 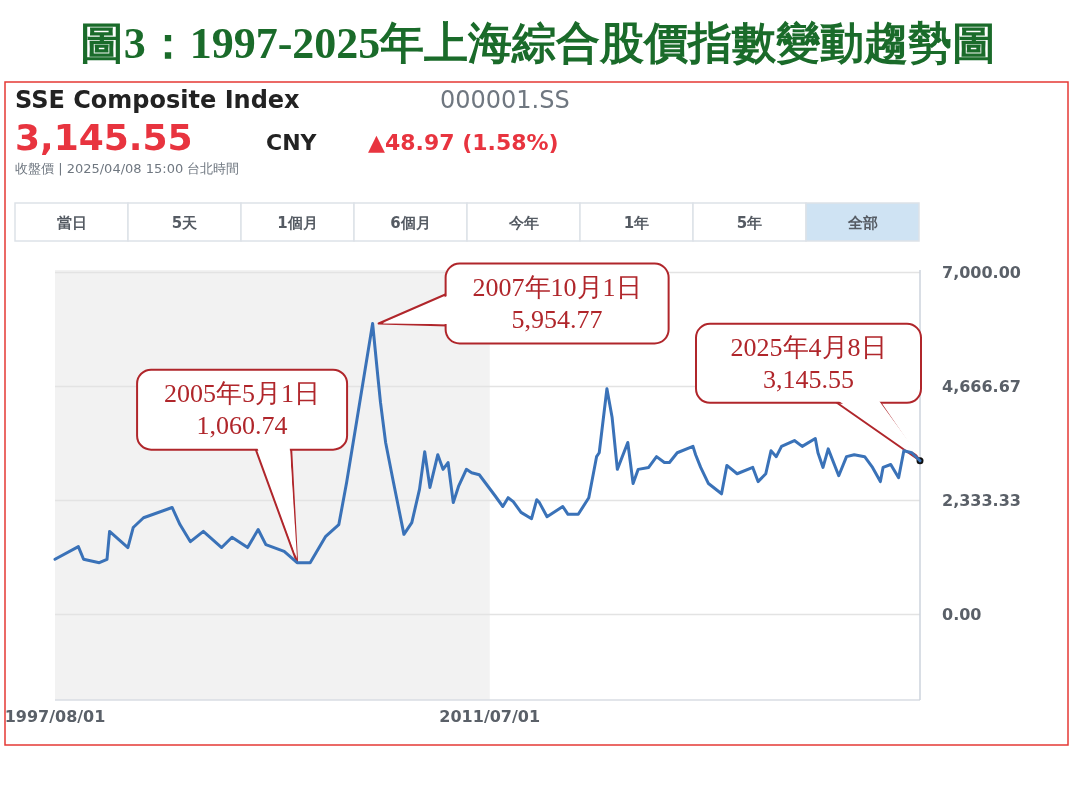 I want to click on annotation: 2007年10月1日 5,954.77, so click(x=557, y=303).